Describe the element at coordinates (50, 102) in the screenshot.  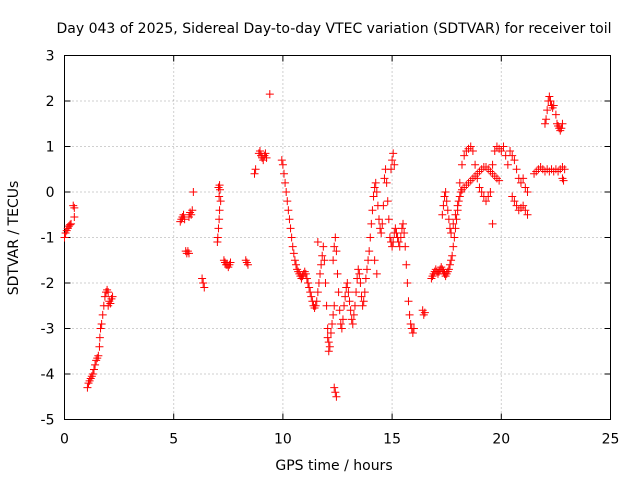
I see `y-tick-label: 2` at that location.